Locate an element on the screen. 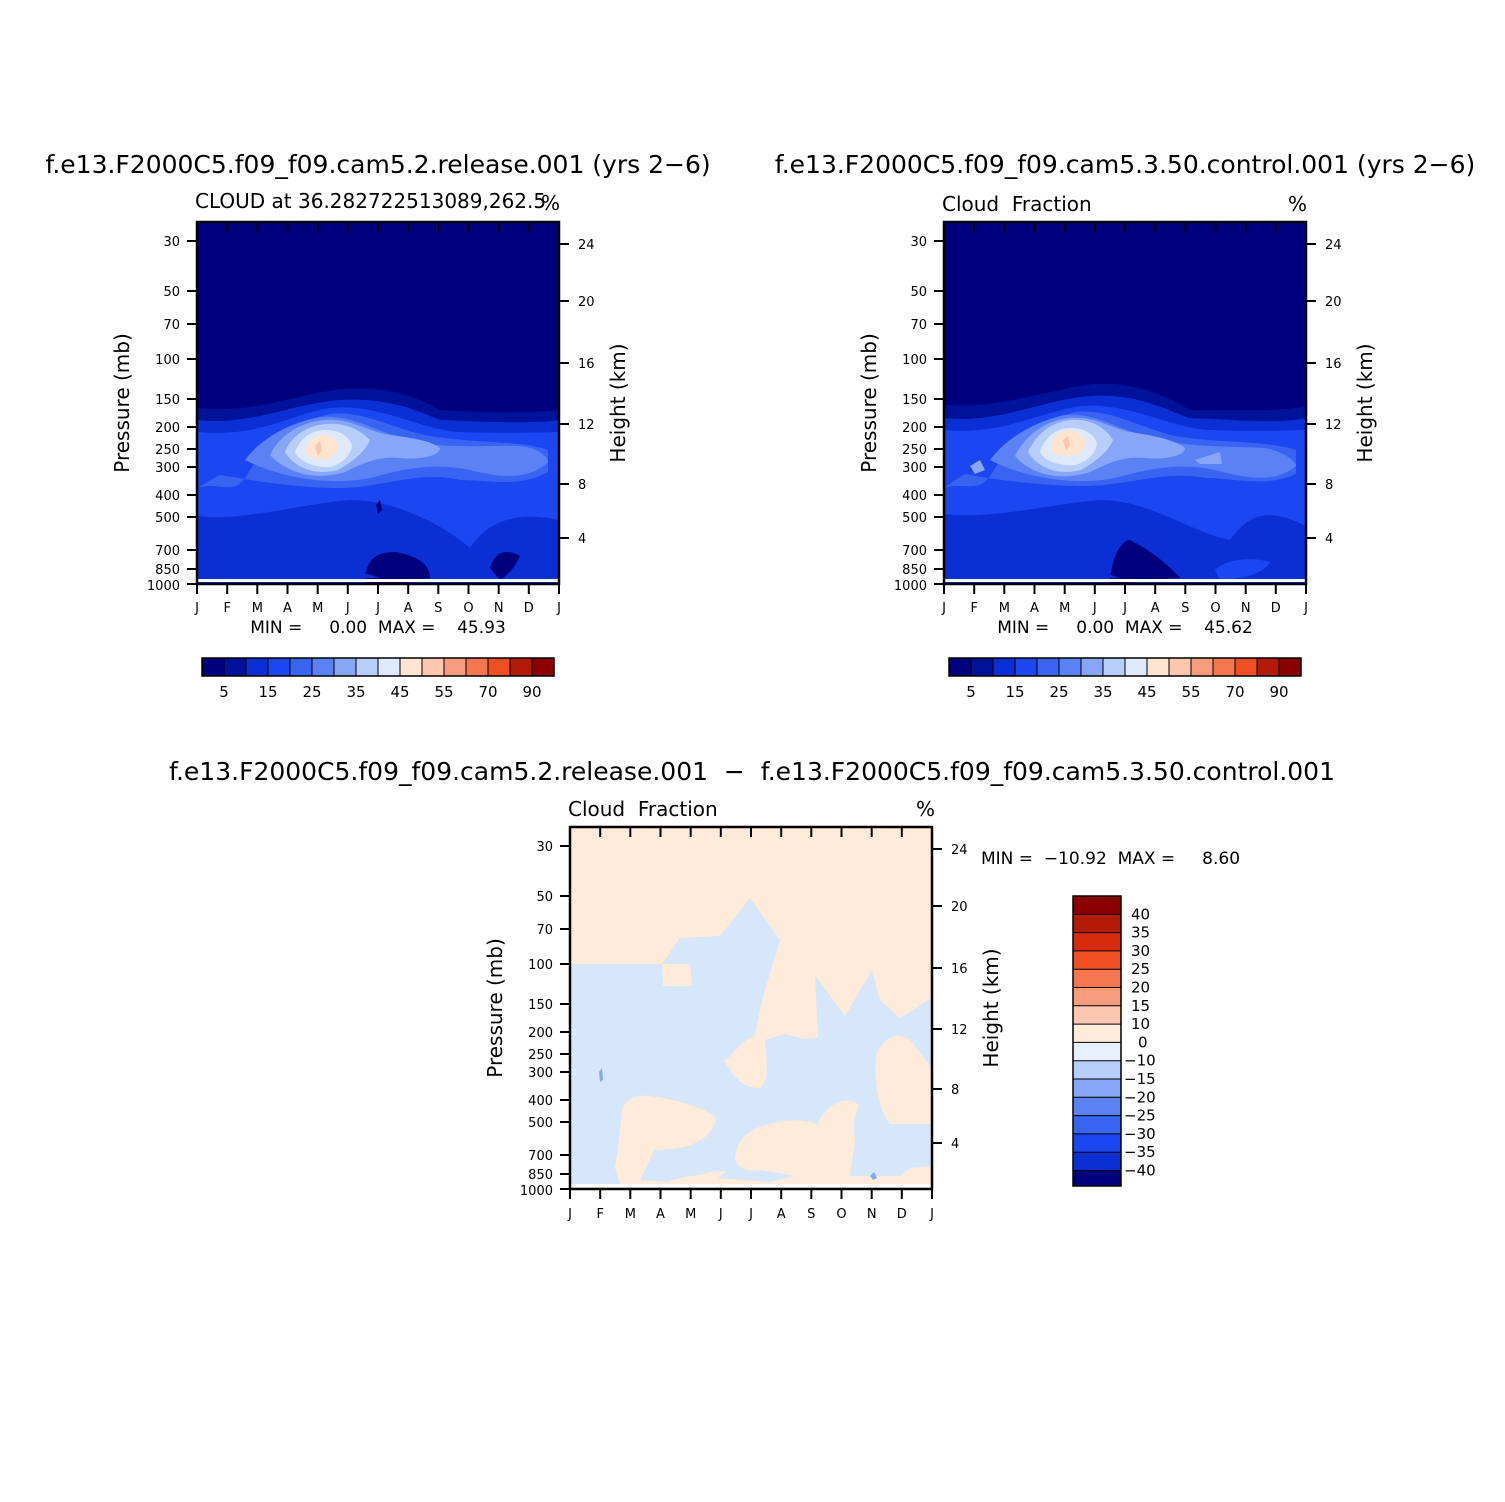 Image resolution: width=1505 pixels, height=1502 pixels. panel-3-xtick-label: O is located at coordinates (841, 1214).